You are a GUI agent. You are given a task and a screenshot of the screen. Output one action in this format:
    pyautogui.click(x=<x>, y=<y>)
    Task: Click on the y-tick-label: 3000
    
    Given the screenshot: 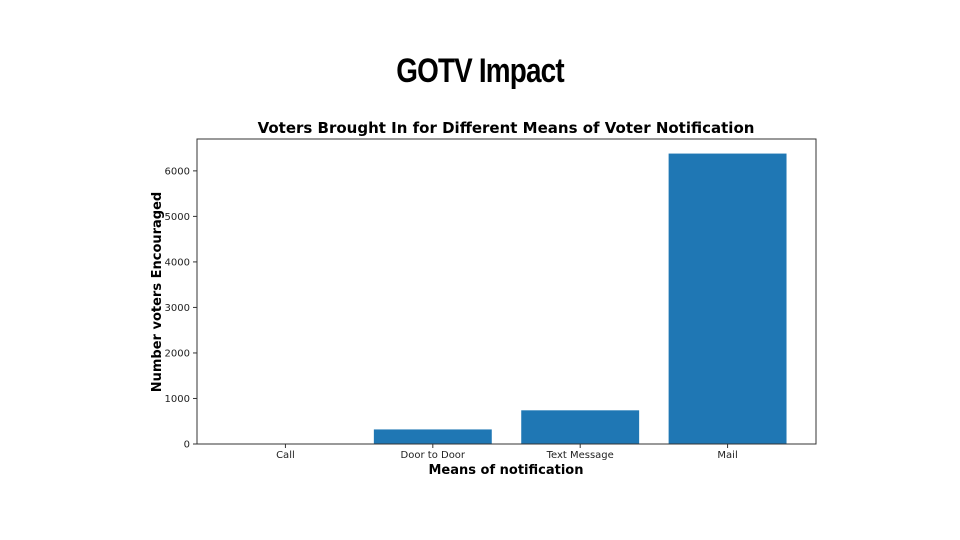 What is the action you would take?
    pyautogui.click(x=177, y=308)
    